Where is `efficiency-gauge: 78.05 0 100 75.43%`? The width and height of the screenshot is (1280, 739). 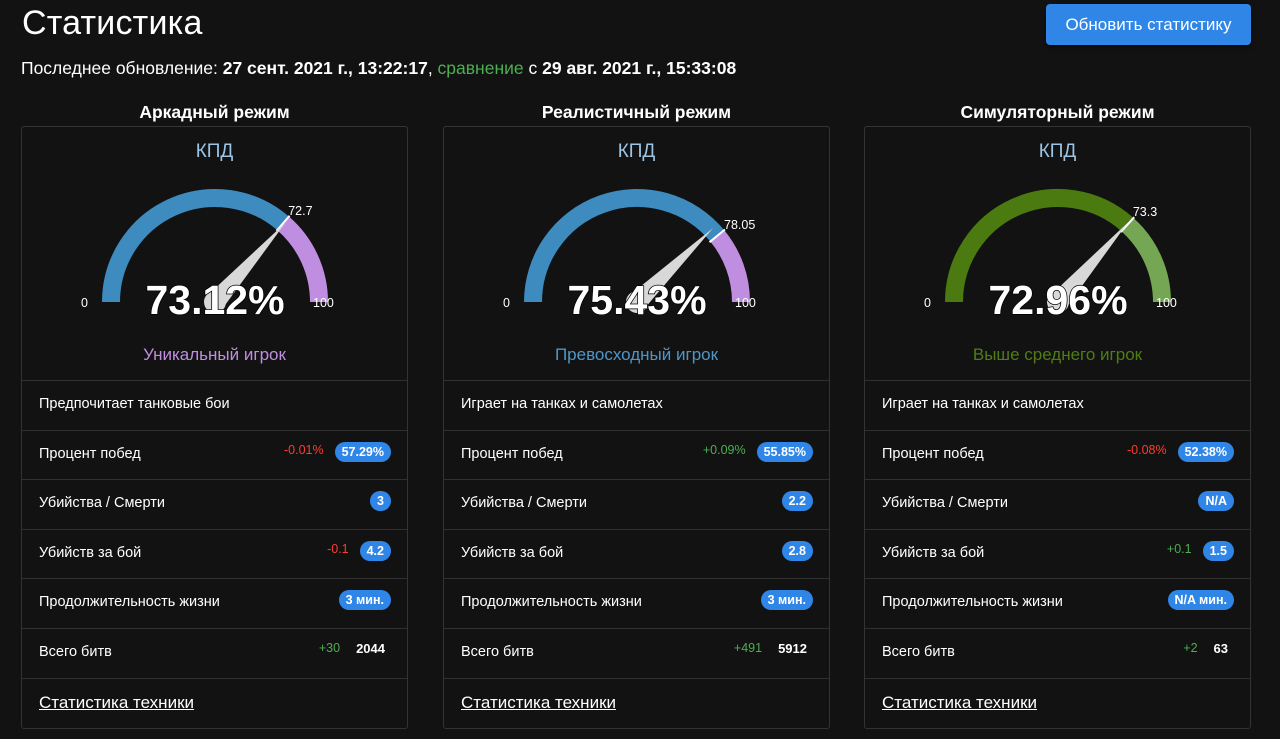 efficiency-gauge: 78.05 0 100 75.43% is located at coordinates (629, 256).